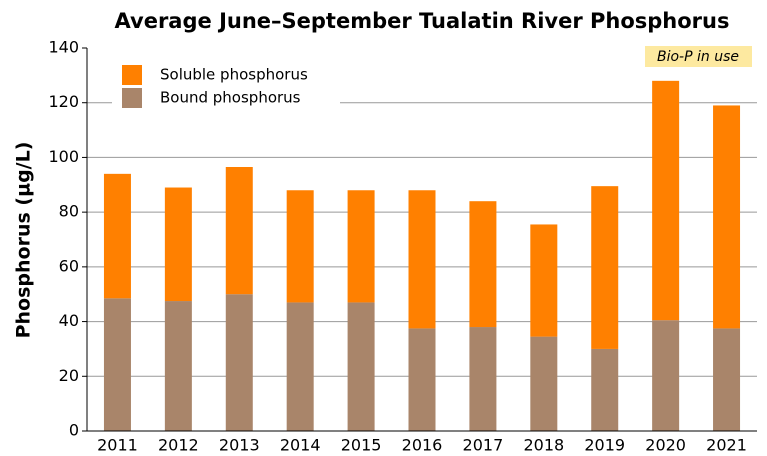  What do you see at coordinates (69, 265) in the screenshot?
I see `y-tick-label: 60` at bounding box center [69, 265].